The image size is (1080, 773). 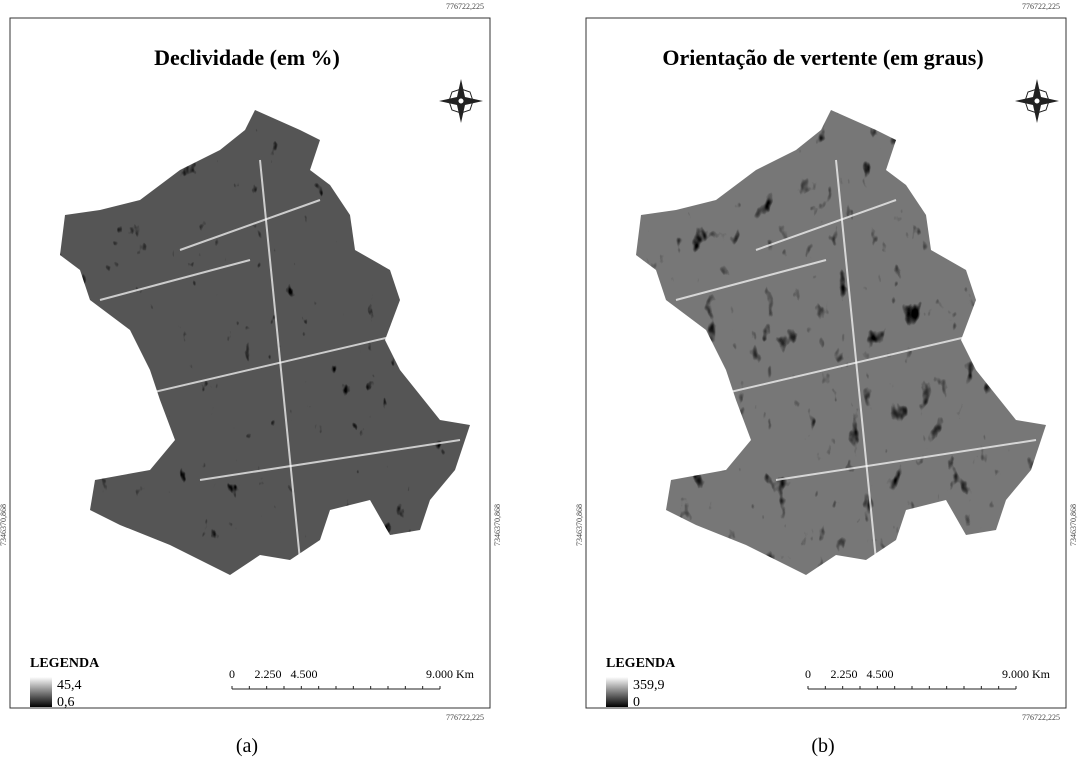 I want to click on legend-min: 0,6, so click(x=66, y=702).